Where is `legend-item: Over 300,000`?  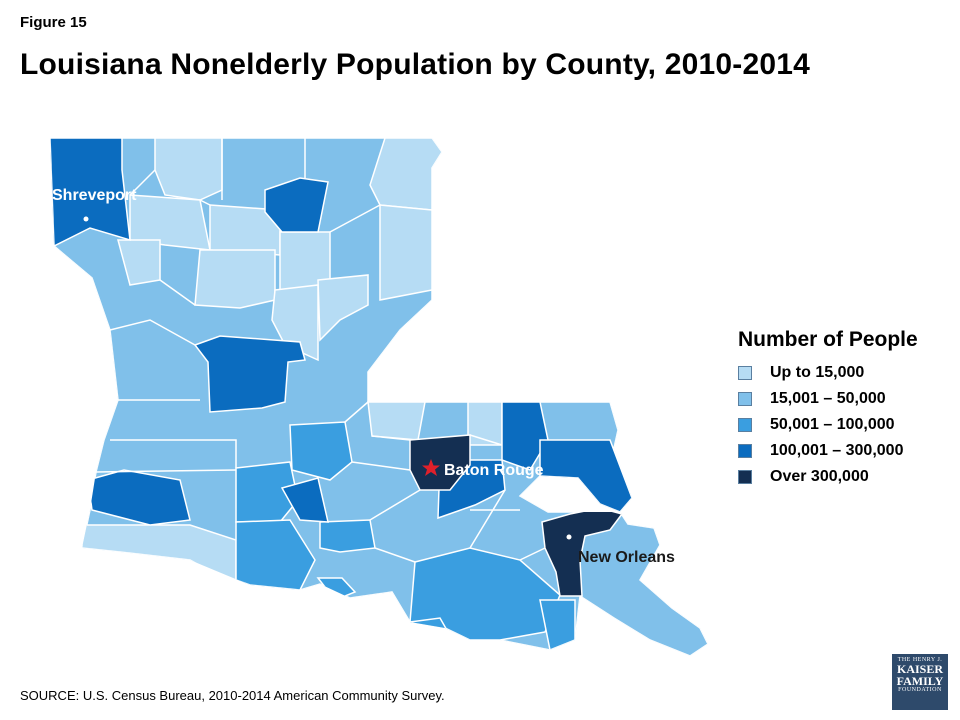
legend-item: Over 300,000 is located at coordinates (828, 477).